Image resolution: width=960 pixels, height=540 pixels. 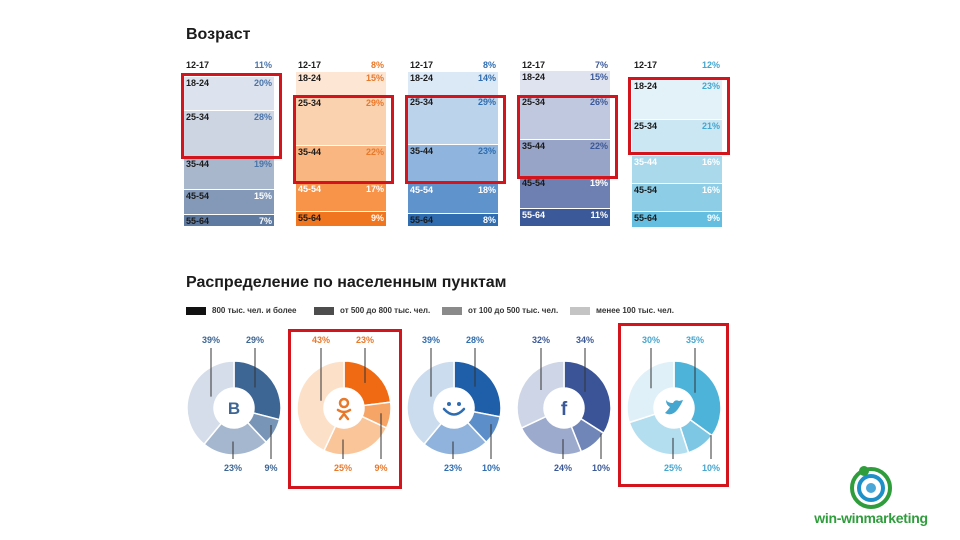 I want to click on donut-percent-label: 43%, so click(x=321, y=340).